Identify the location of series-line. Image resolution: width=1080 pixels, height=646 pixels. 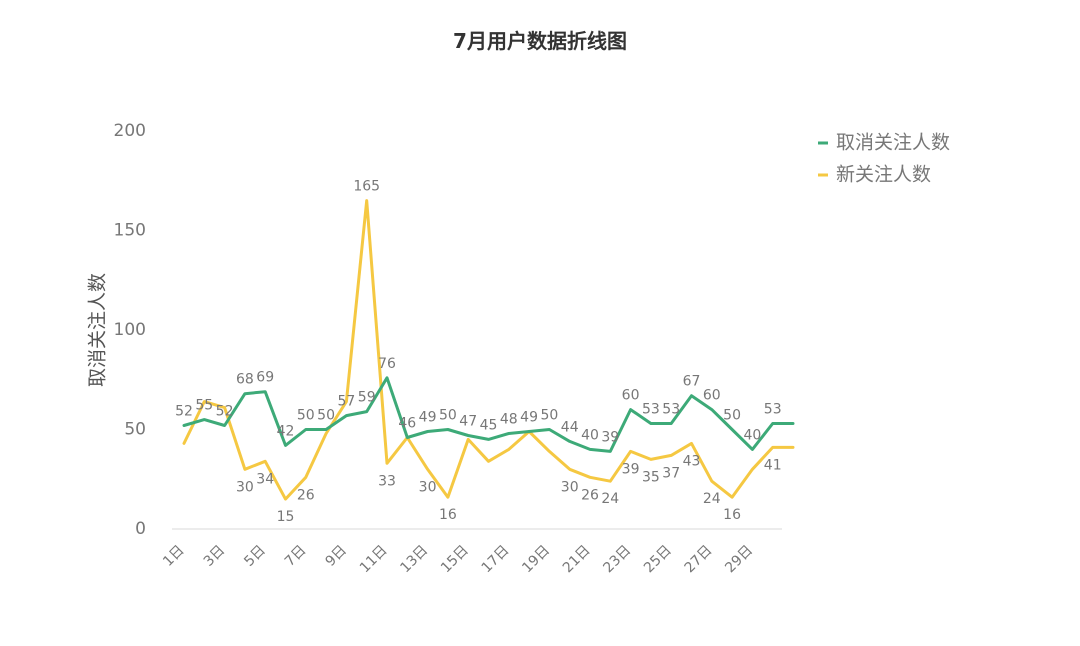
(488, 414).